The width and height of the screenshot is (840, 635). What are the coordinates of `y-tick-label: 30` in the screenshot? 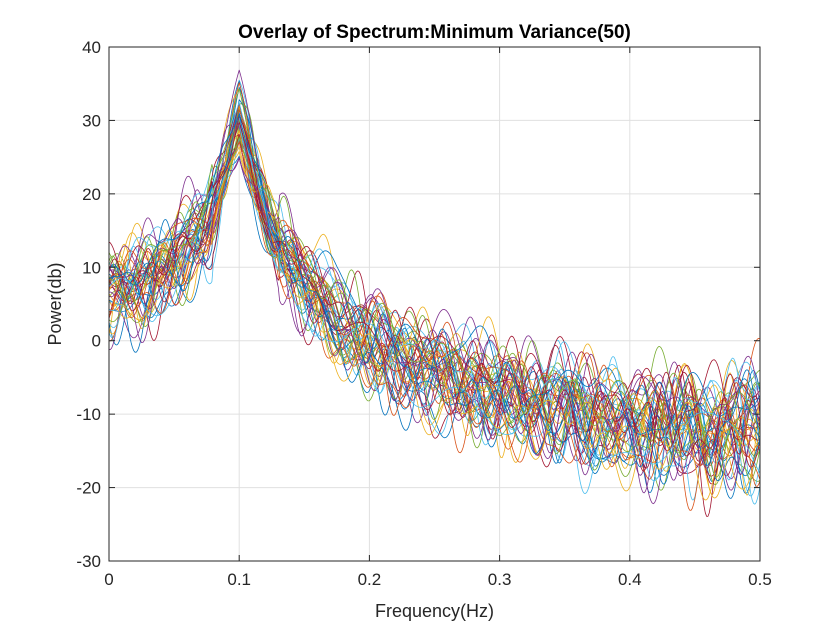 It's located at (91, 120).